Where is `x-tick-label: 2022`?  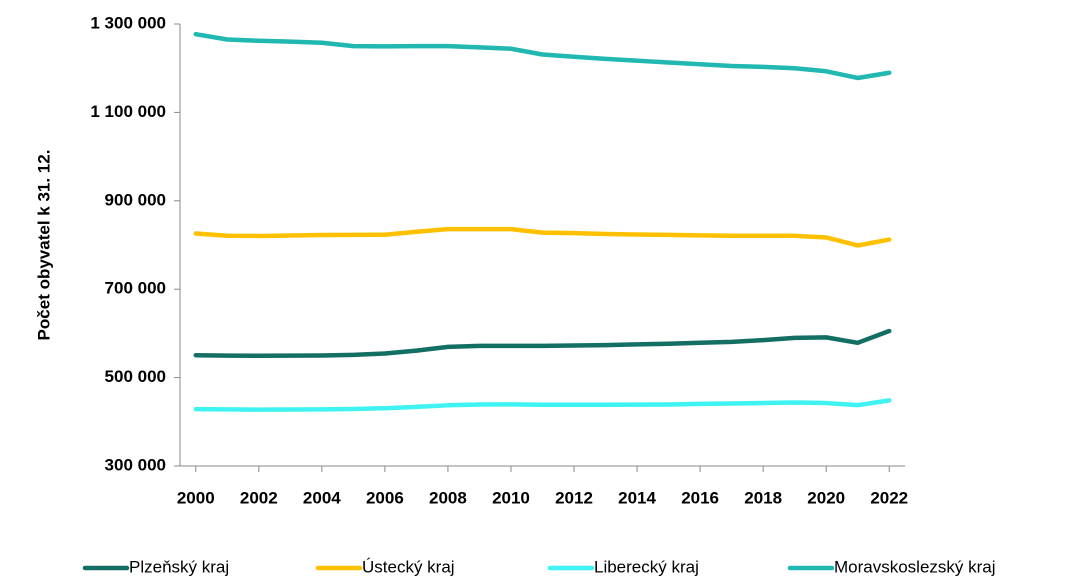
x-tick-label: 2022 is located at coordinates (889, 497).